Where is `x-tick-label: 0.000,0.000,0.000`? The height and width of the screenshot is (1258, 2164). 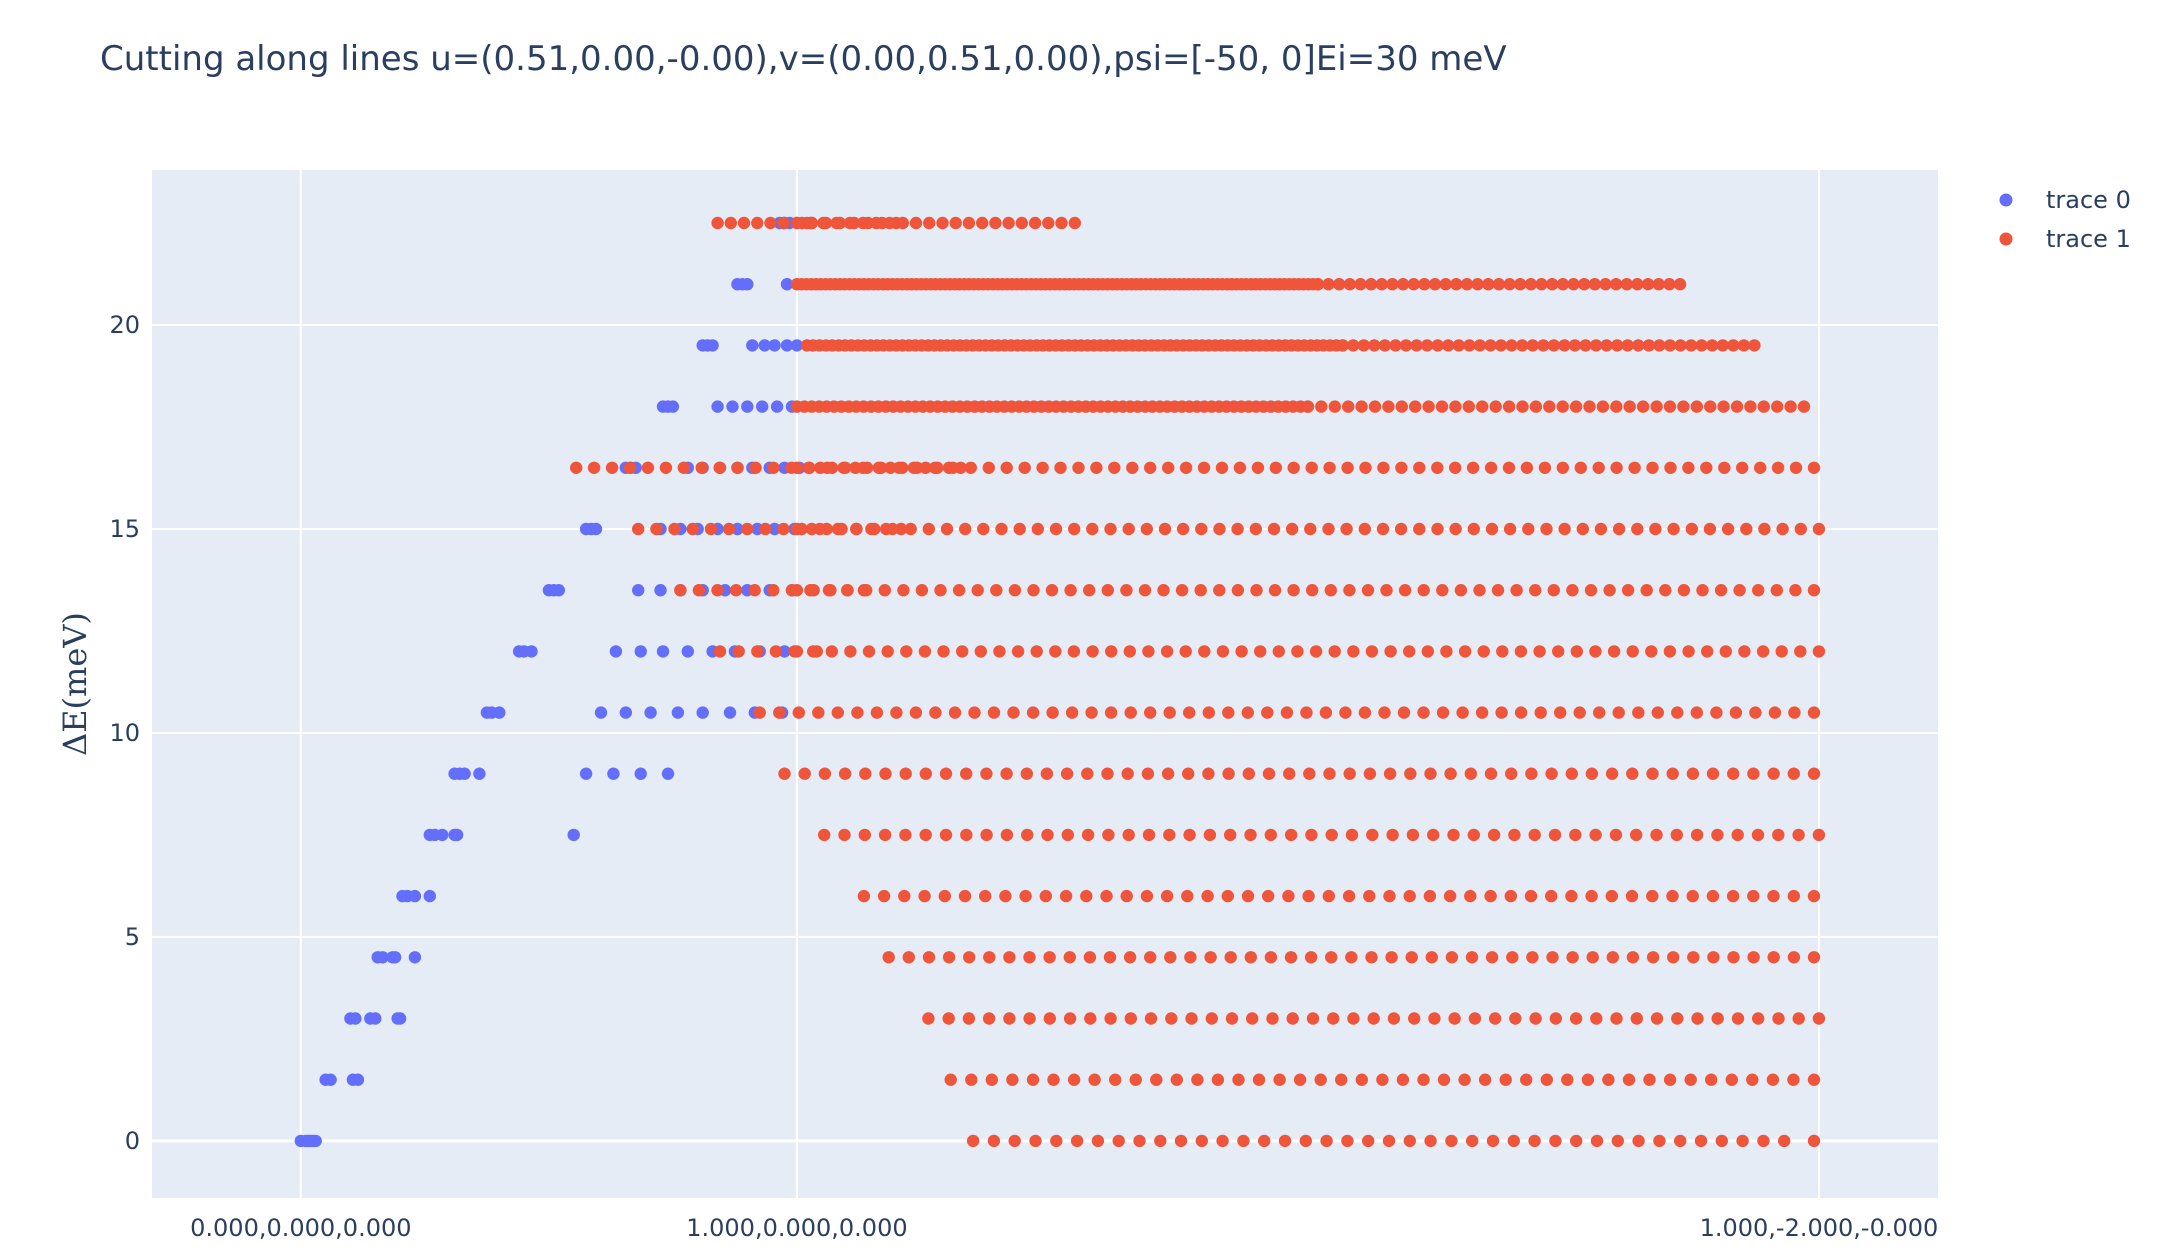 x-tick-label: 0.000,0.000,0.000 is located at coordinates (300, 1228).